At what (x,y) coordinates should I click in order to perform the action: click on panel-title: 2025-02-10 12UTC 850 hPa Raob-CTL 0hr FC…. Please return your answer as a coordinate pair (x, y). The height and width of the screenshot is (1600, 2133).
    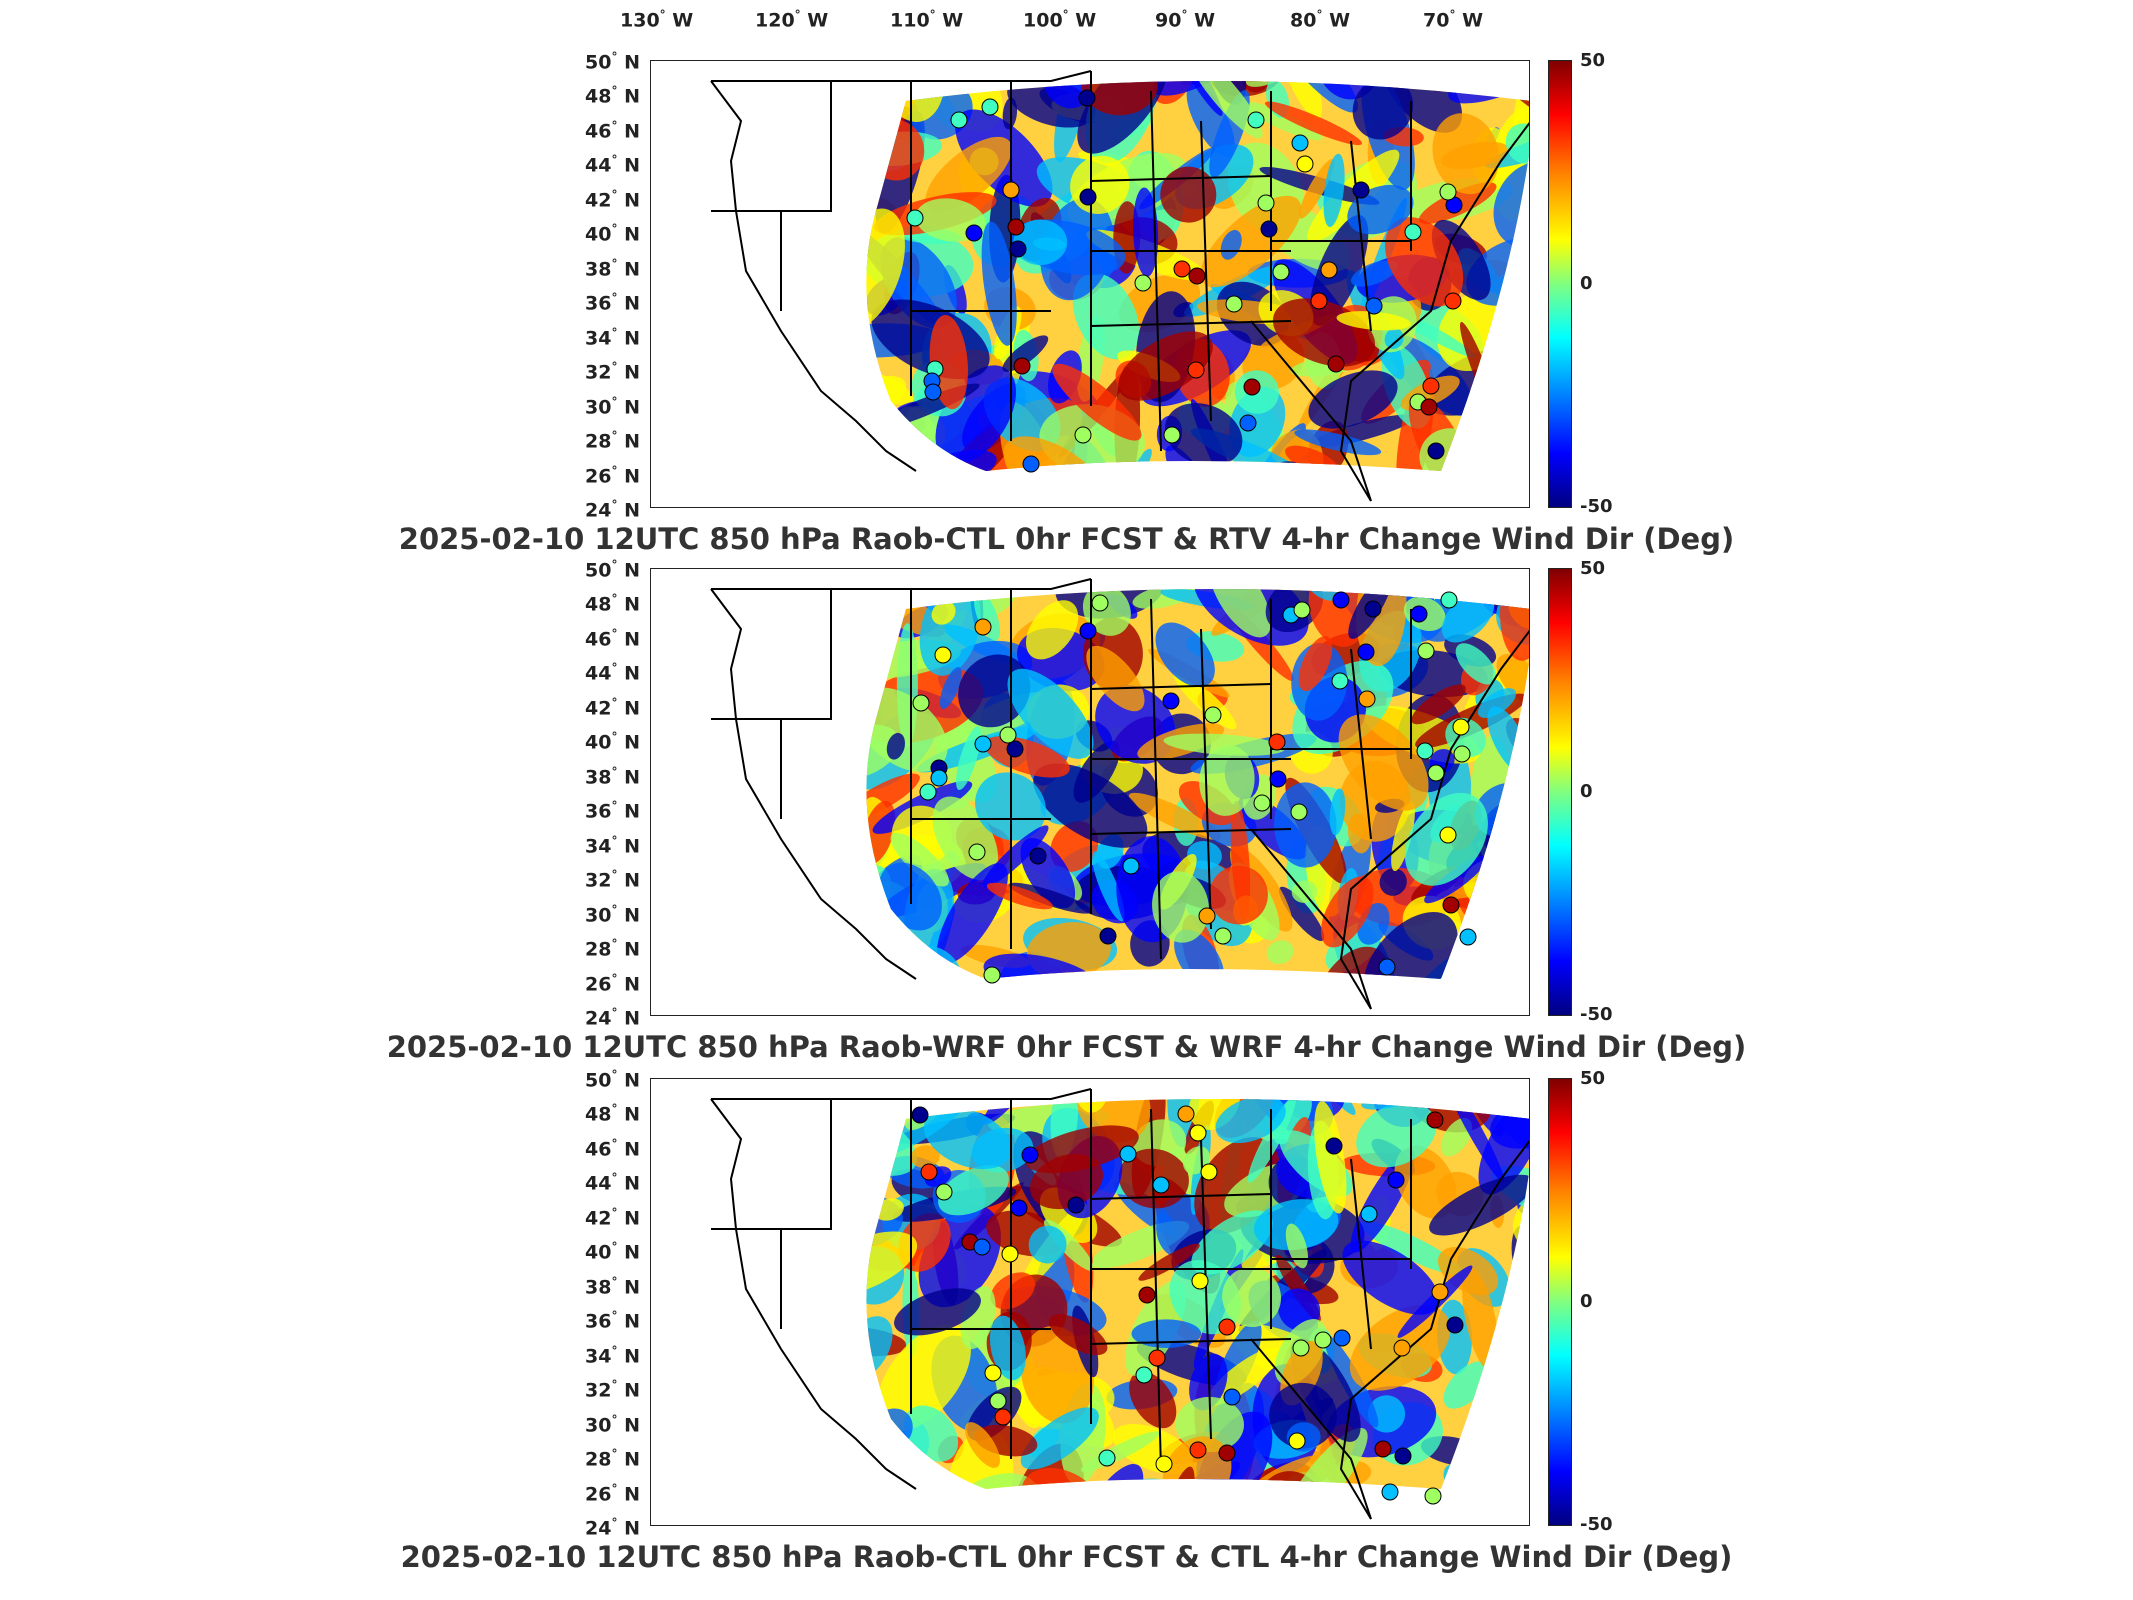
    Looking at the image, I should click on (1066, 1557).